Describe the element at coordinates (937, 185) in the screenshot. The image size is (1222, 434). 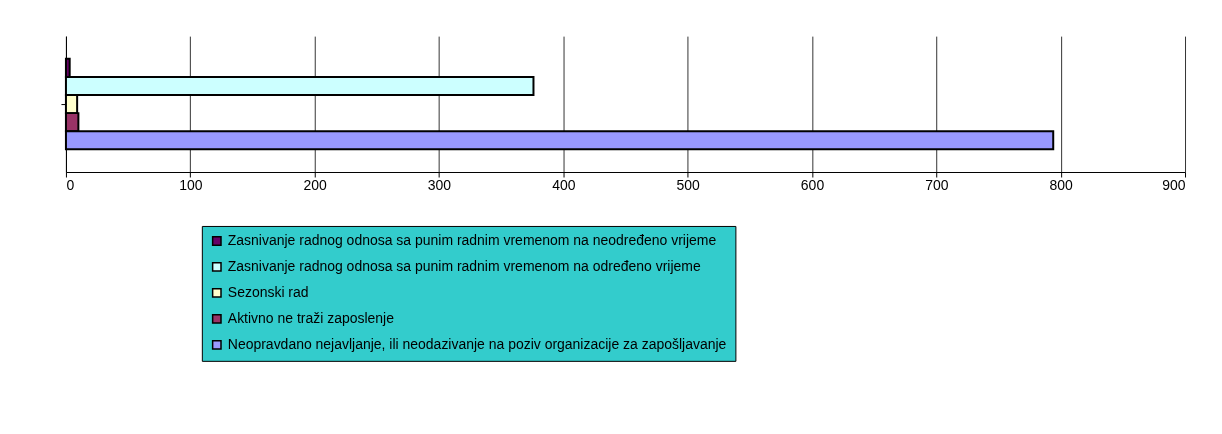
I see `x-tick-label: 700` at that location.